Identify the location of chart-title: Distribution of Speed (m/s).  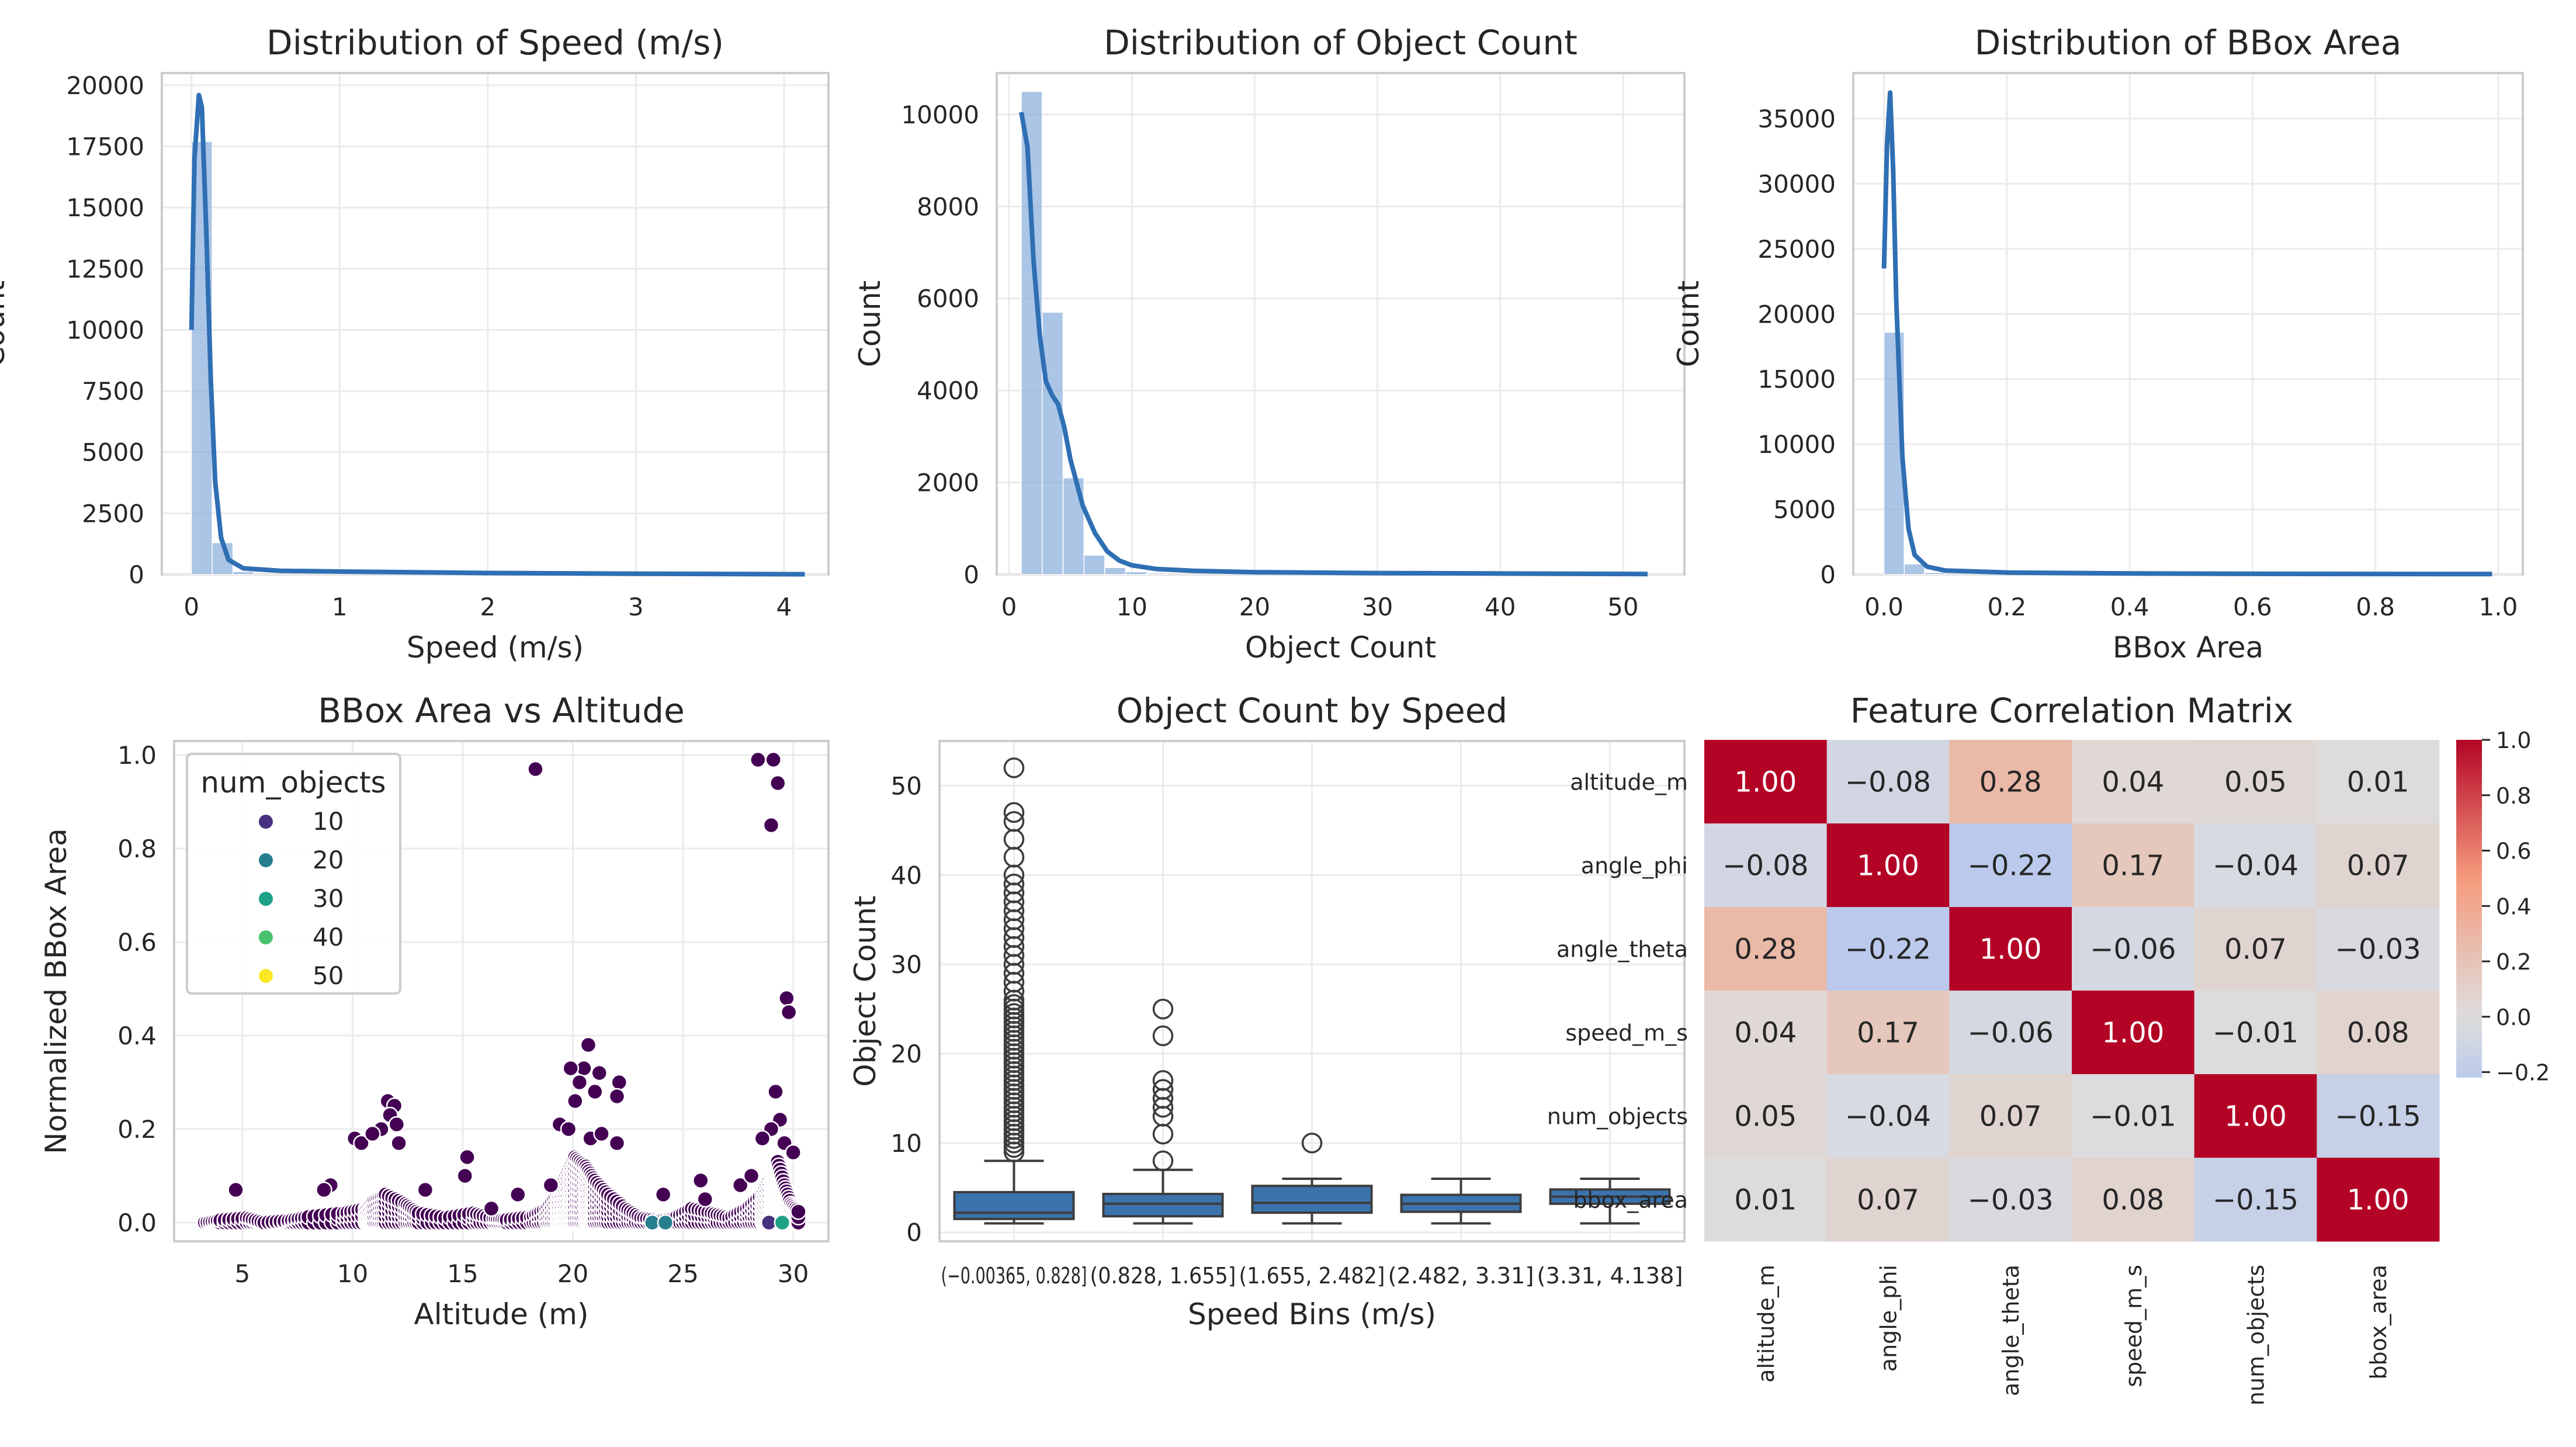
(495, 43).